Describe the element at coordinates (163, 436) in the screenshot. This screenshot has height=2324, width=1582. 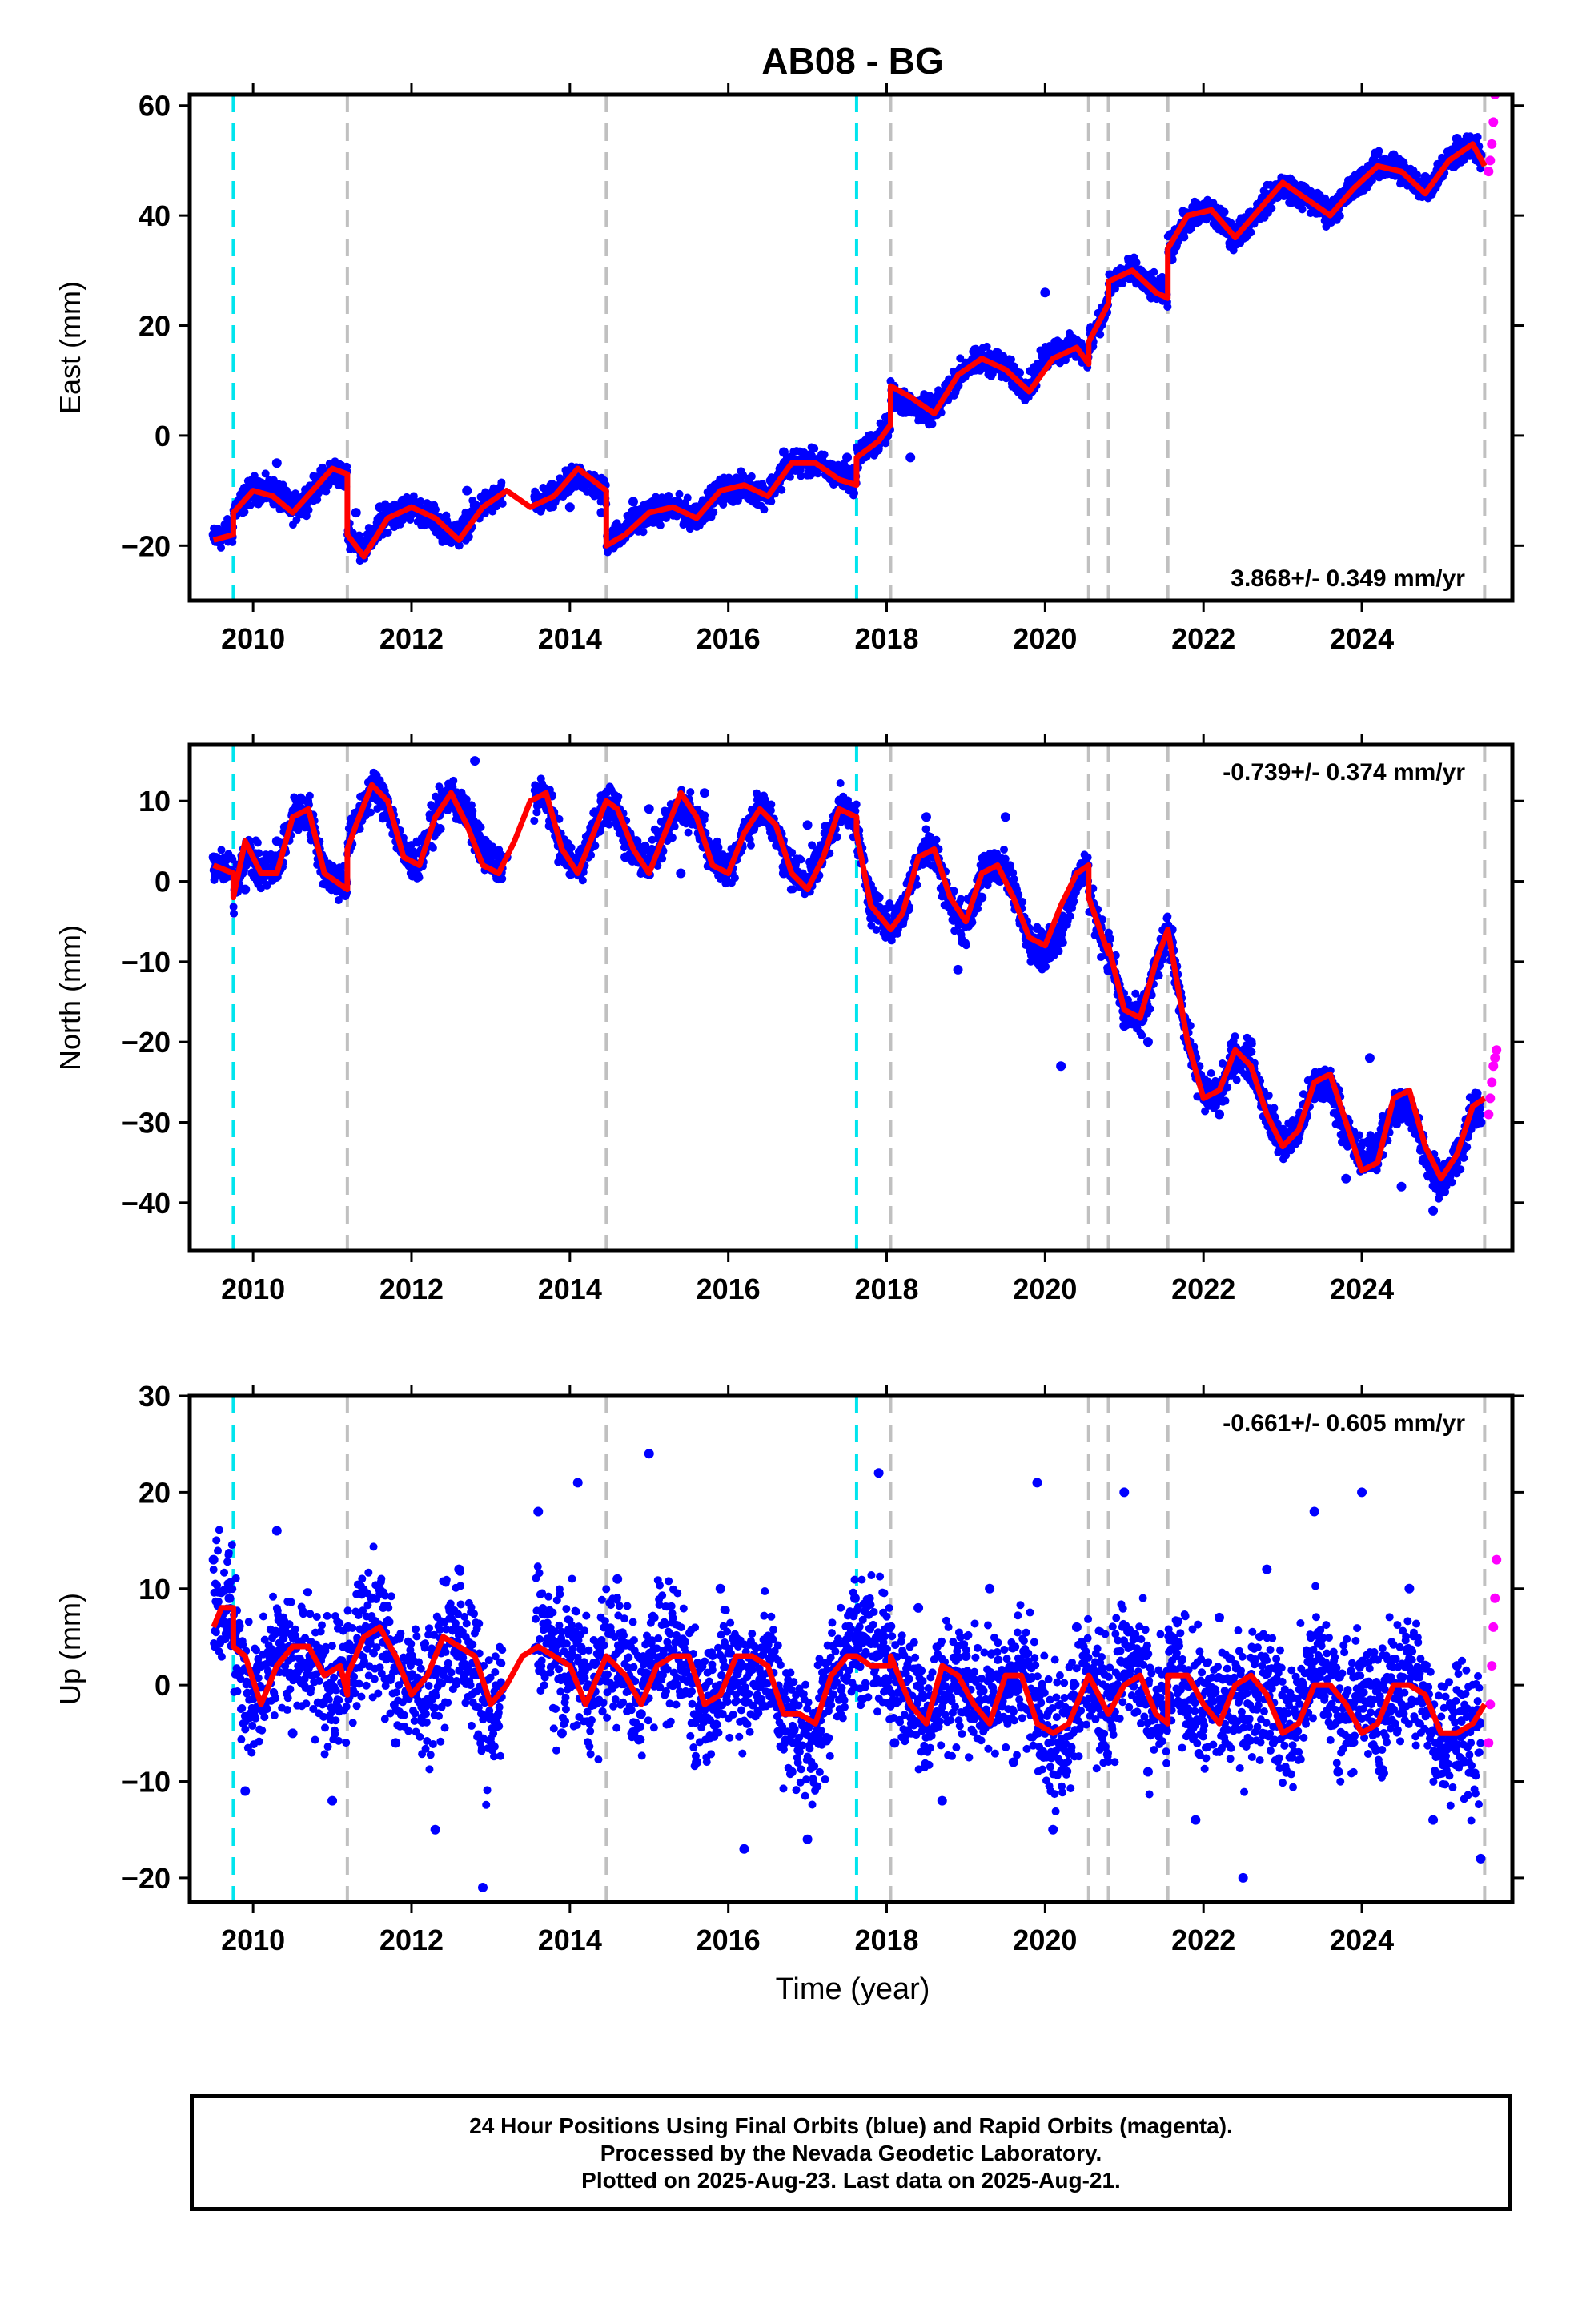
I see `y-tick-label: 0` at that location.